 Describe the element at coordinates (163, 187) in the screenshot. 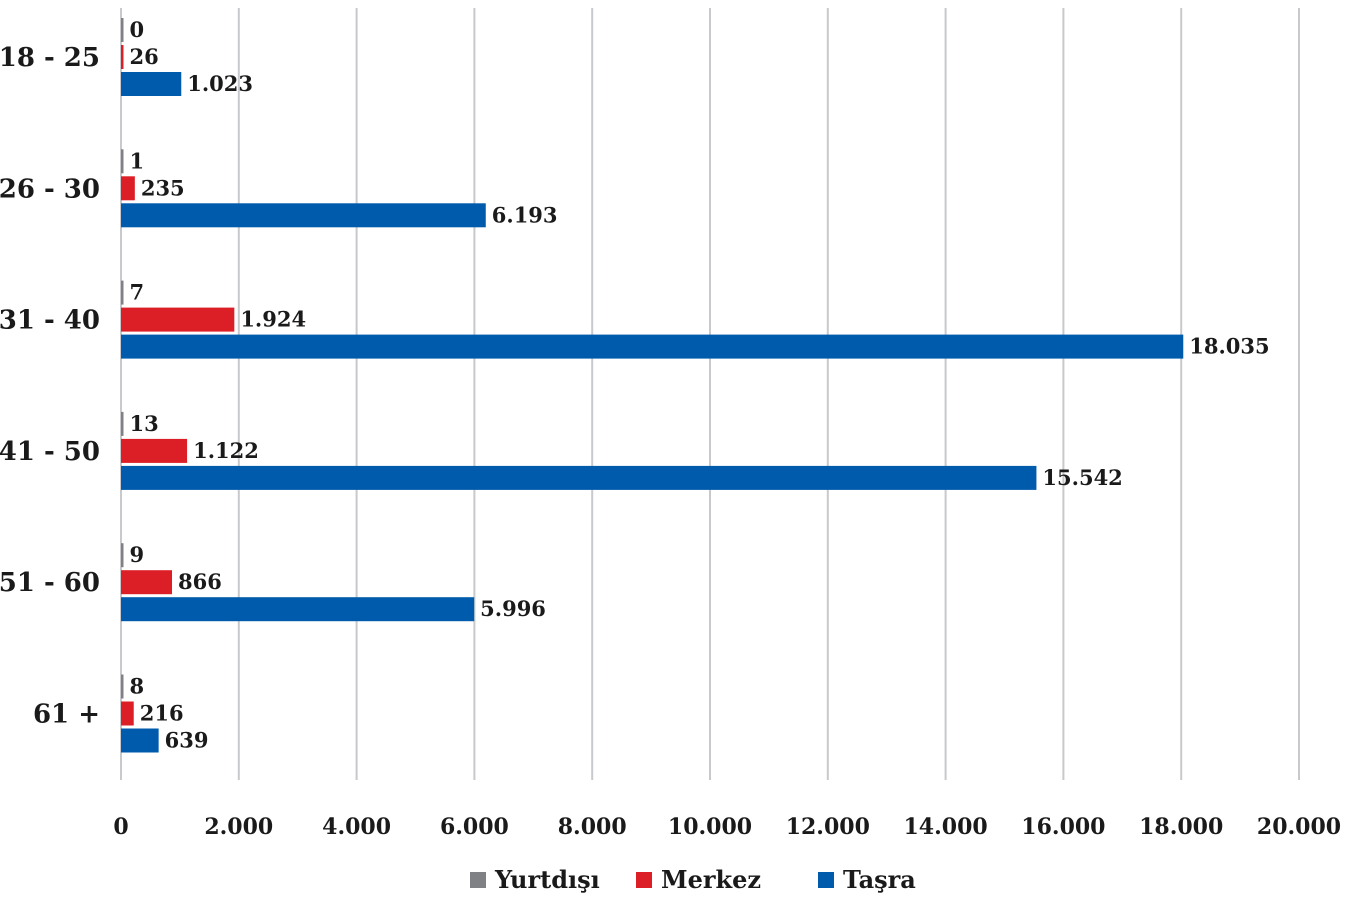

I see `data-label: 235` at that location.